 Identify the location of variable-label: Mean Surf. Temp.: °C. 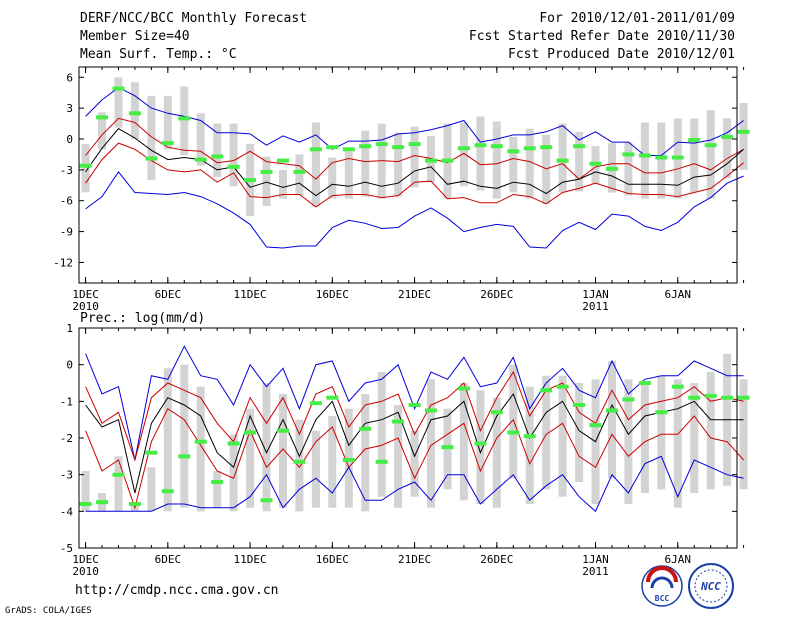
(158, 54).